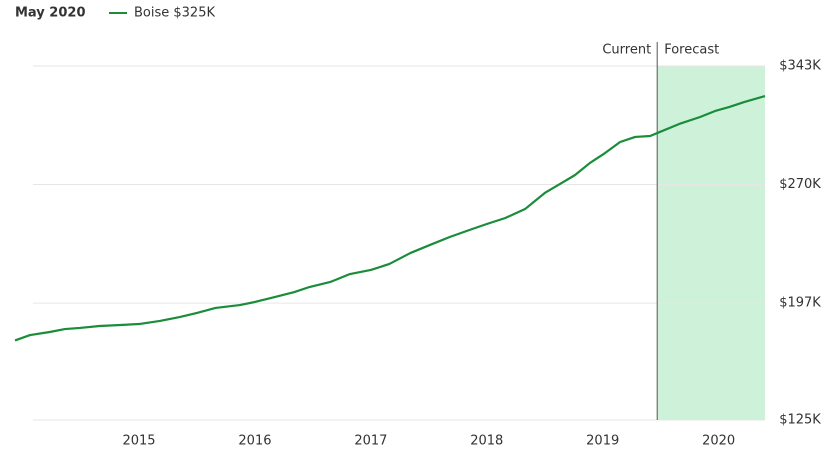  I want to click on x-tick-label: 2015, so click(138, 441).